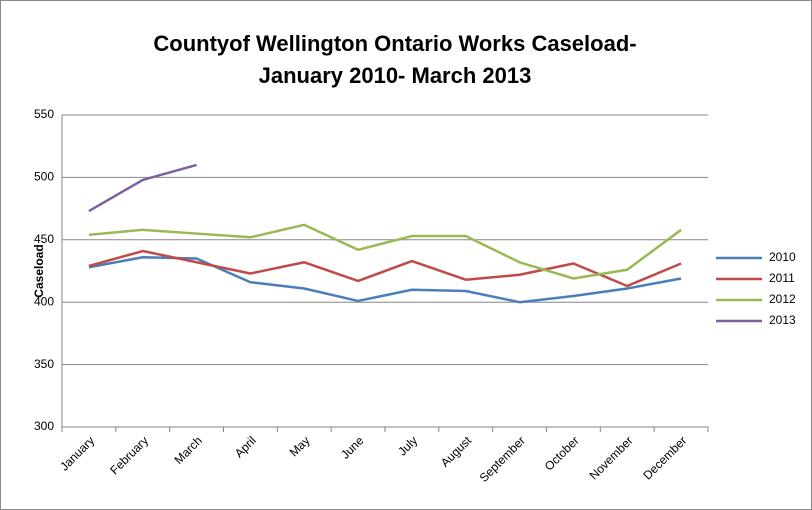  I want to click on chart-title: January 2010- March 2013, so click(395, 75).